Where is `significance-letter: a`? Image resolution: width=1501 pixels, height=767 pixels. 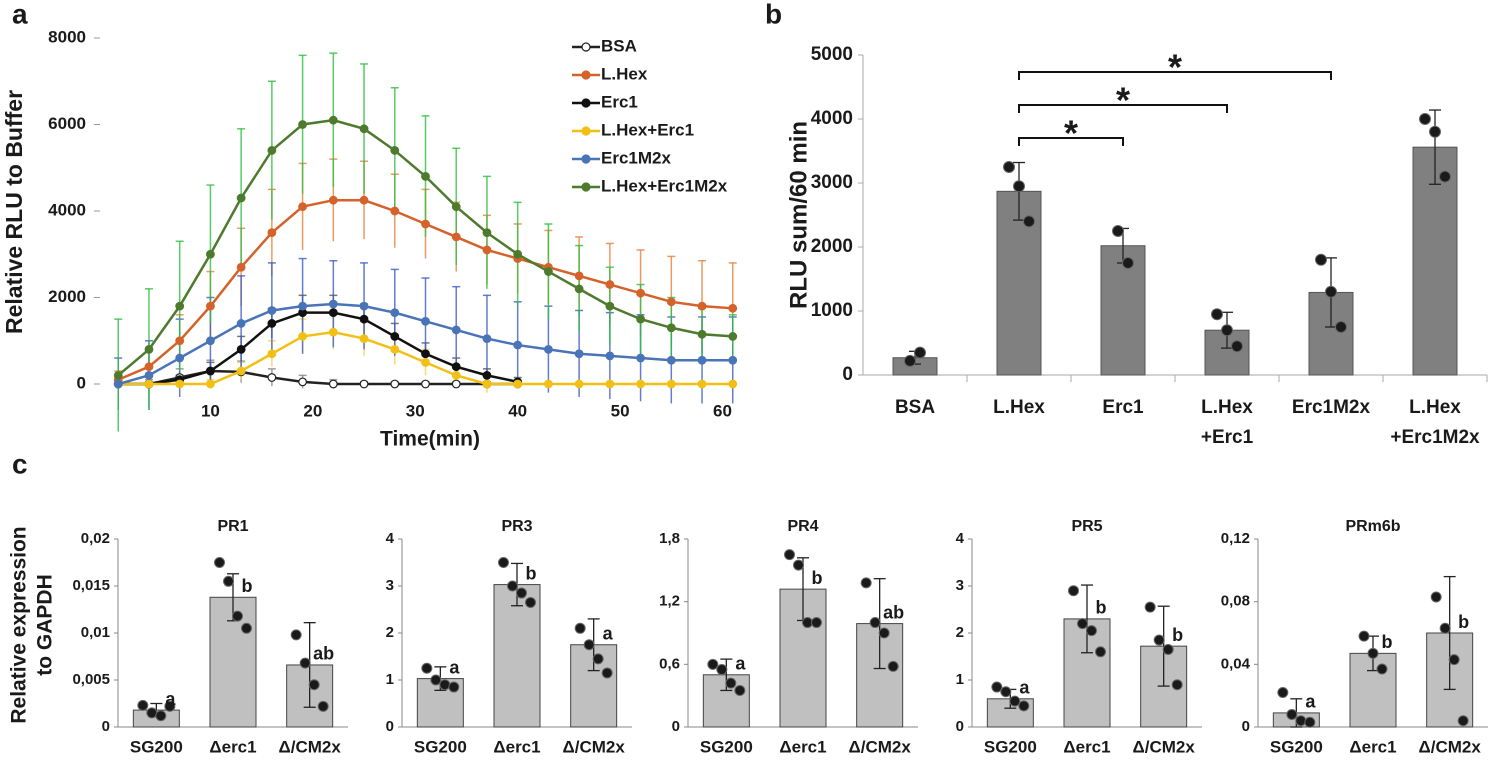 significance-letter: a is located at coordinates (608, 634).